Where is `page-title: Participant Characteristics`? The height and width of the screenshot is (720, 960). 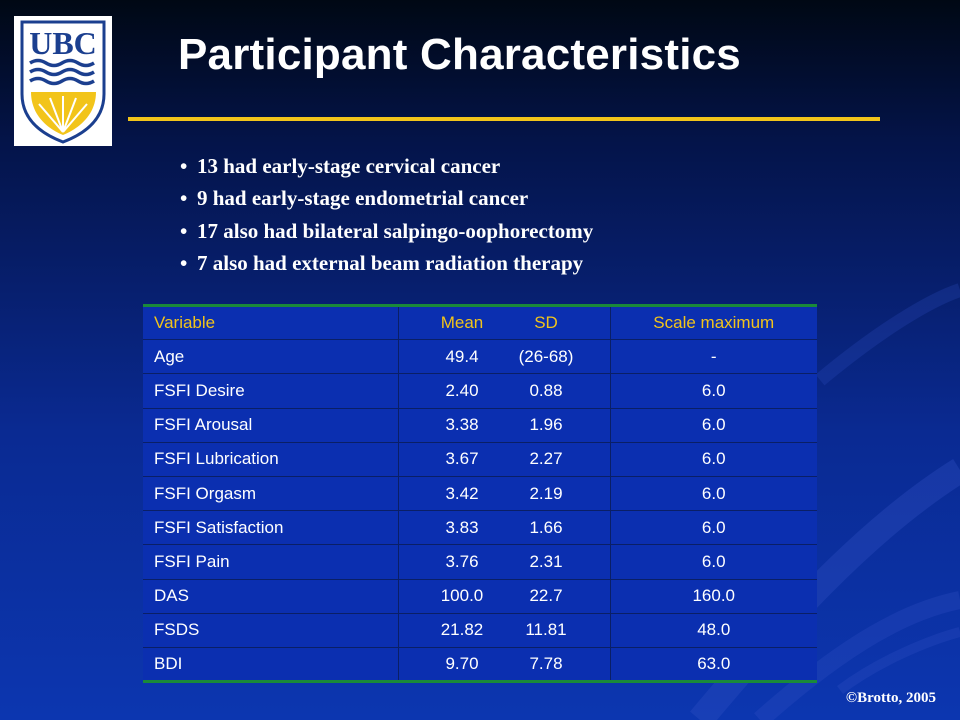
page-title: Participant Characteristics is located at coordinates (459, 54).